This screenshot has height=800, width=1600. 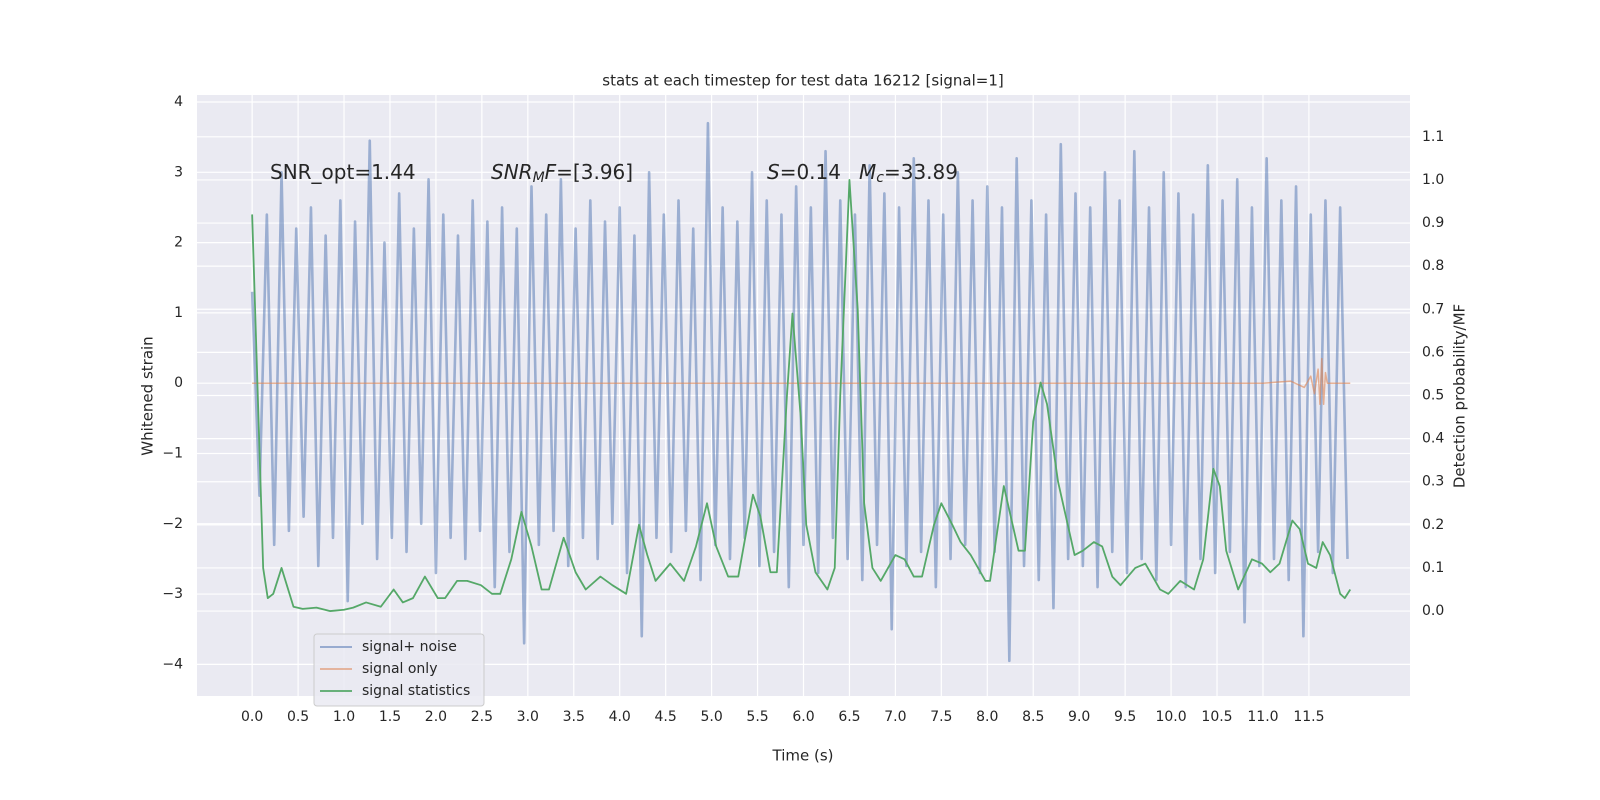 What do you see at coordinates (512, 172) in the screenshot?
I see `annotation-part: SNR` at bounding box center [512, 172].